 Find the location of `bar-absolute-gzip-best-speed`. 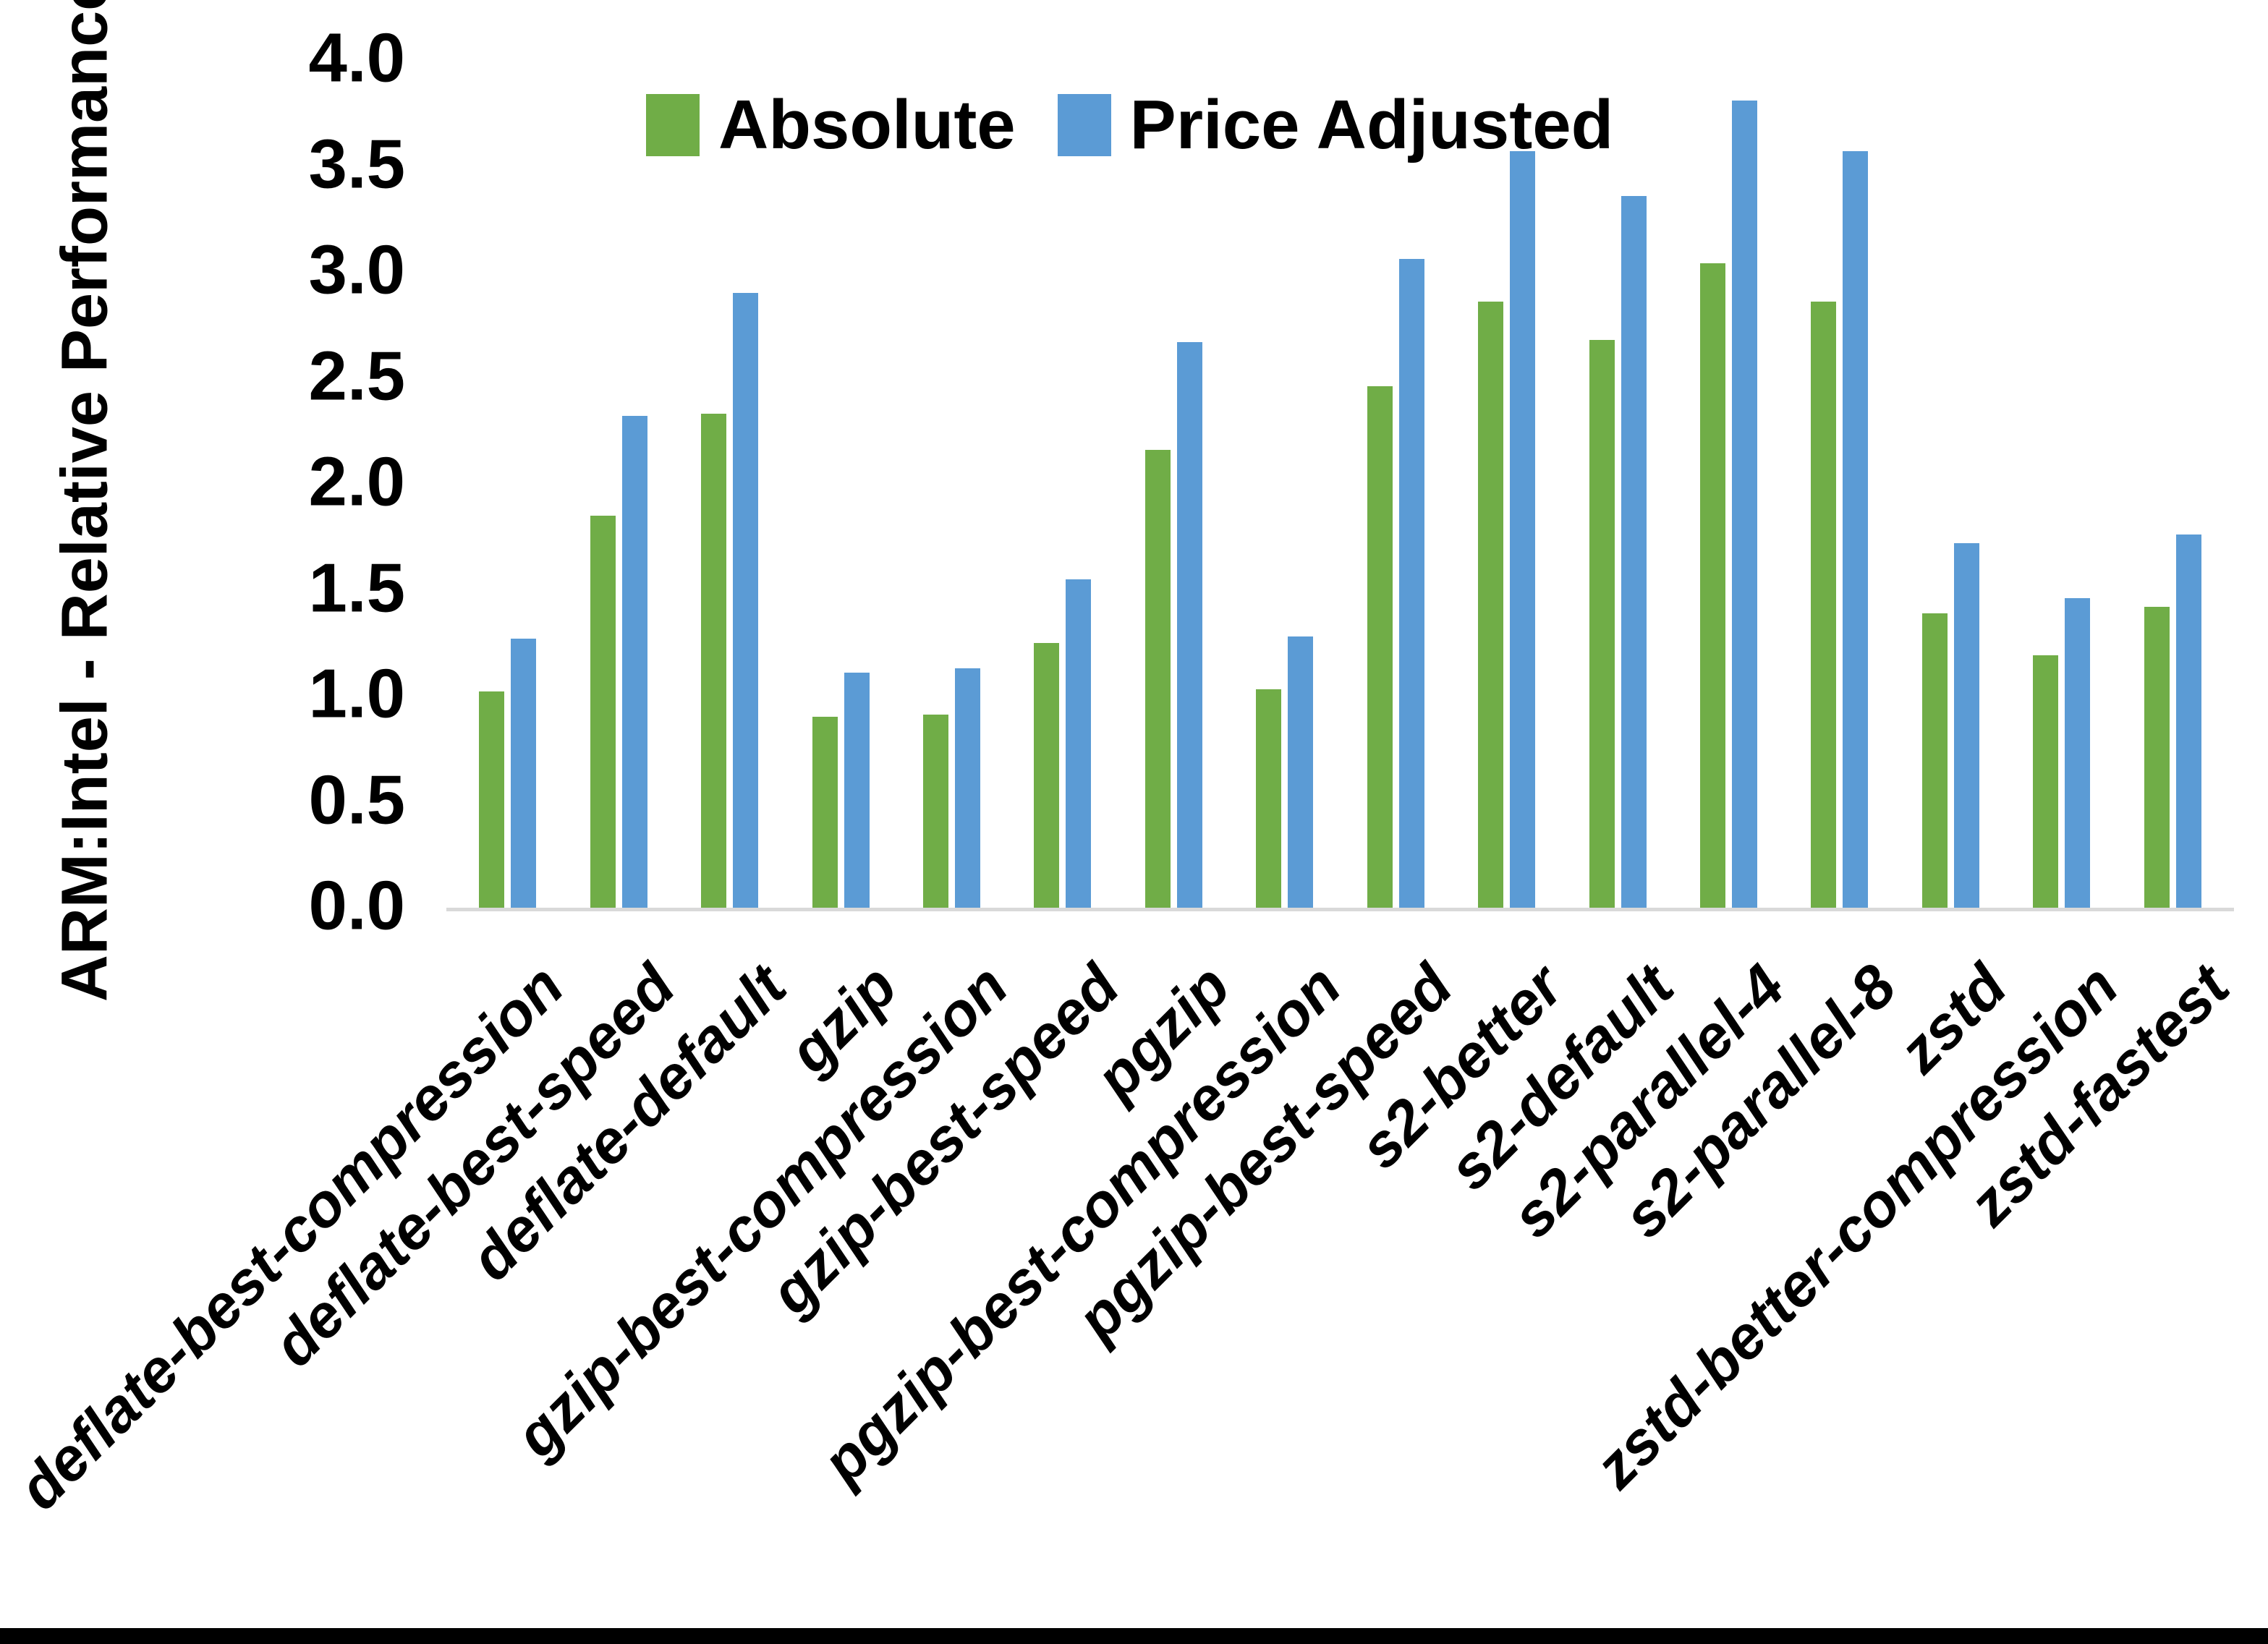

bar-absolute-gzip-best-speed is located at coordinates (1047, 775).